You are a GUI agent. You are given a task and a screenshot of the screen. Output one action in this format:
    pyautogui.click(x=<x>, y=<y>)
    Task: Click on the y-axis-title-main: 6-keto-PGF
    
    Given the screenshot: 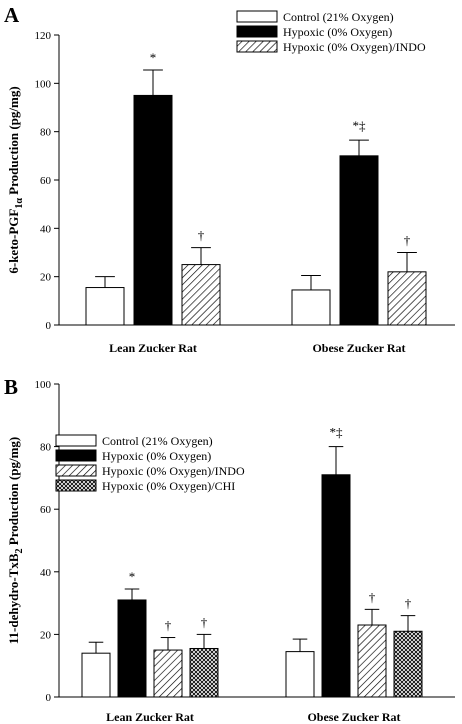 What is the action you would take?
    pyautogui.click(x=13, y=241)
    